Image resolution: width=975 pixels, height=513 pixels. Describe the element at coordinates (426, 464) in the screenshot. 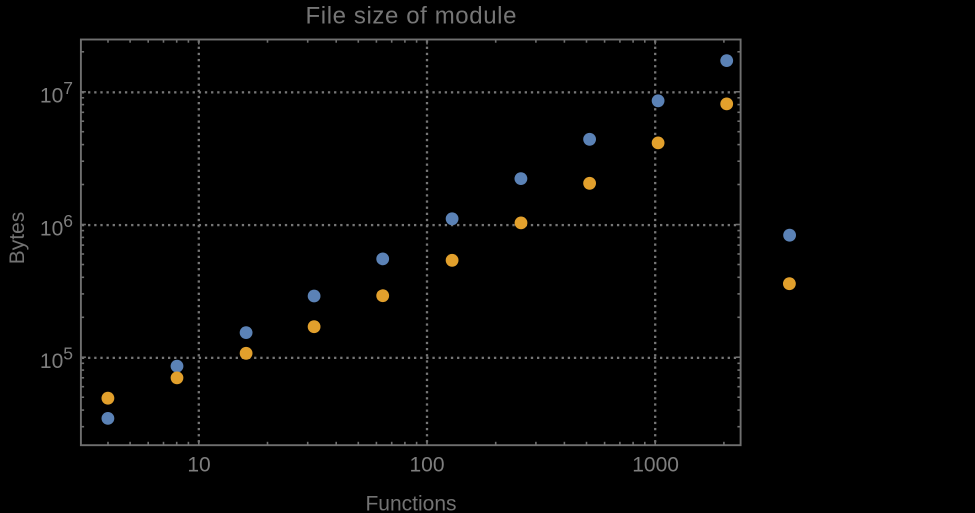

I see `svg-text: 100` at that location.